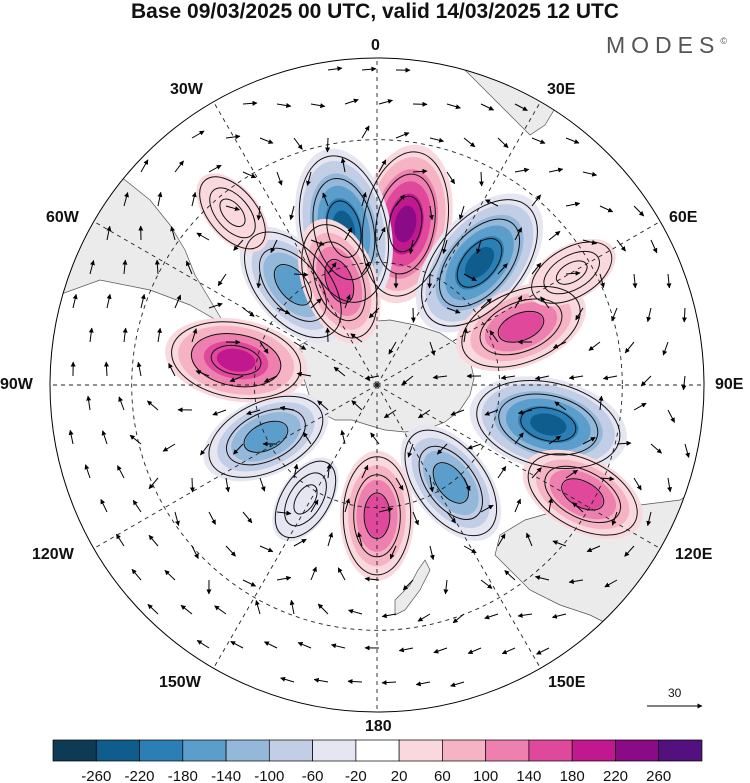  Describe the element at coordinates (375, 45) in the screenshot. I see `longitude-label-0: 0` at that location.